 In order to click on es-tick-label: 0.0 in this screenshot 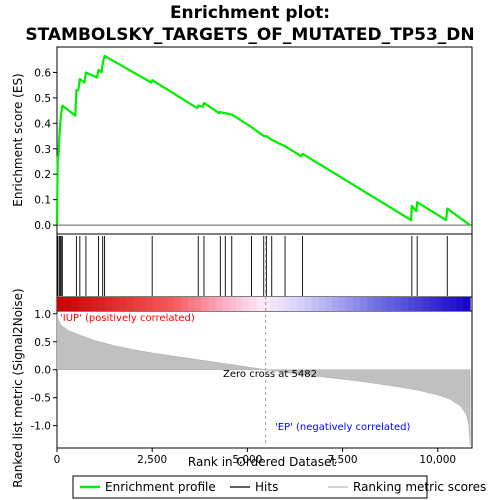, I will do `click(42, 226)`.